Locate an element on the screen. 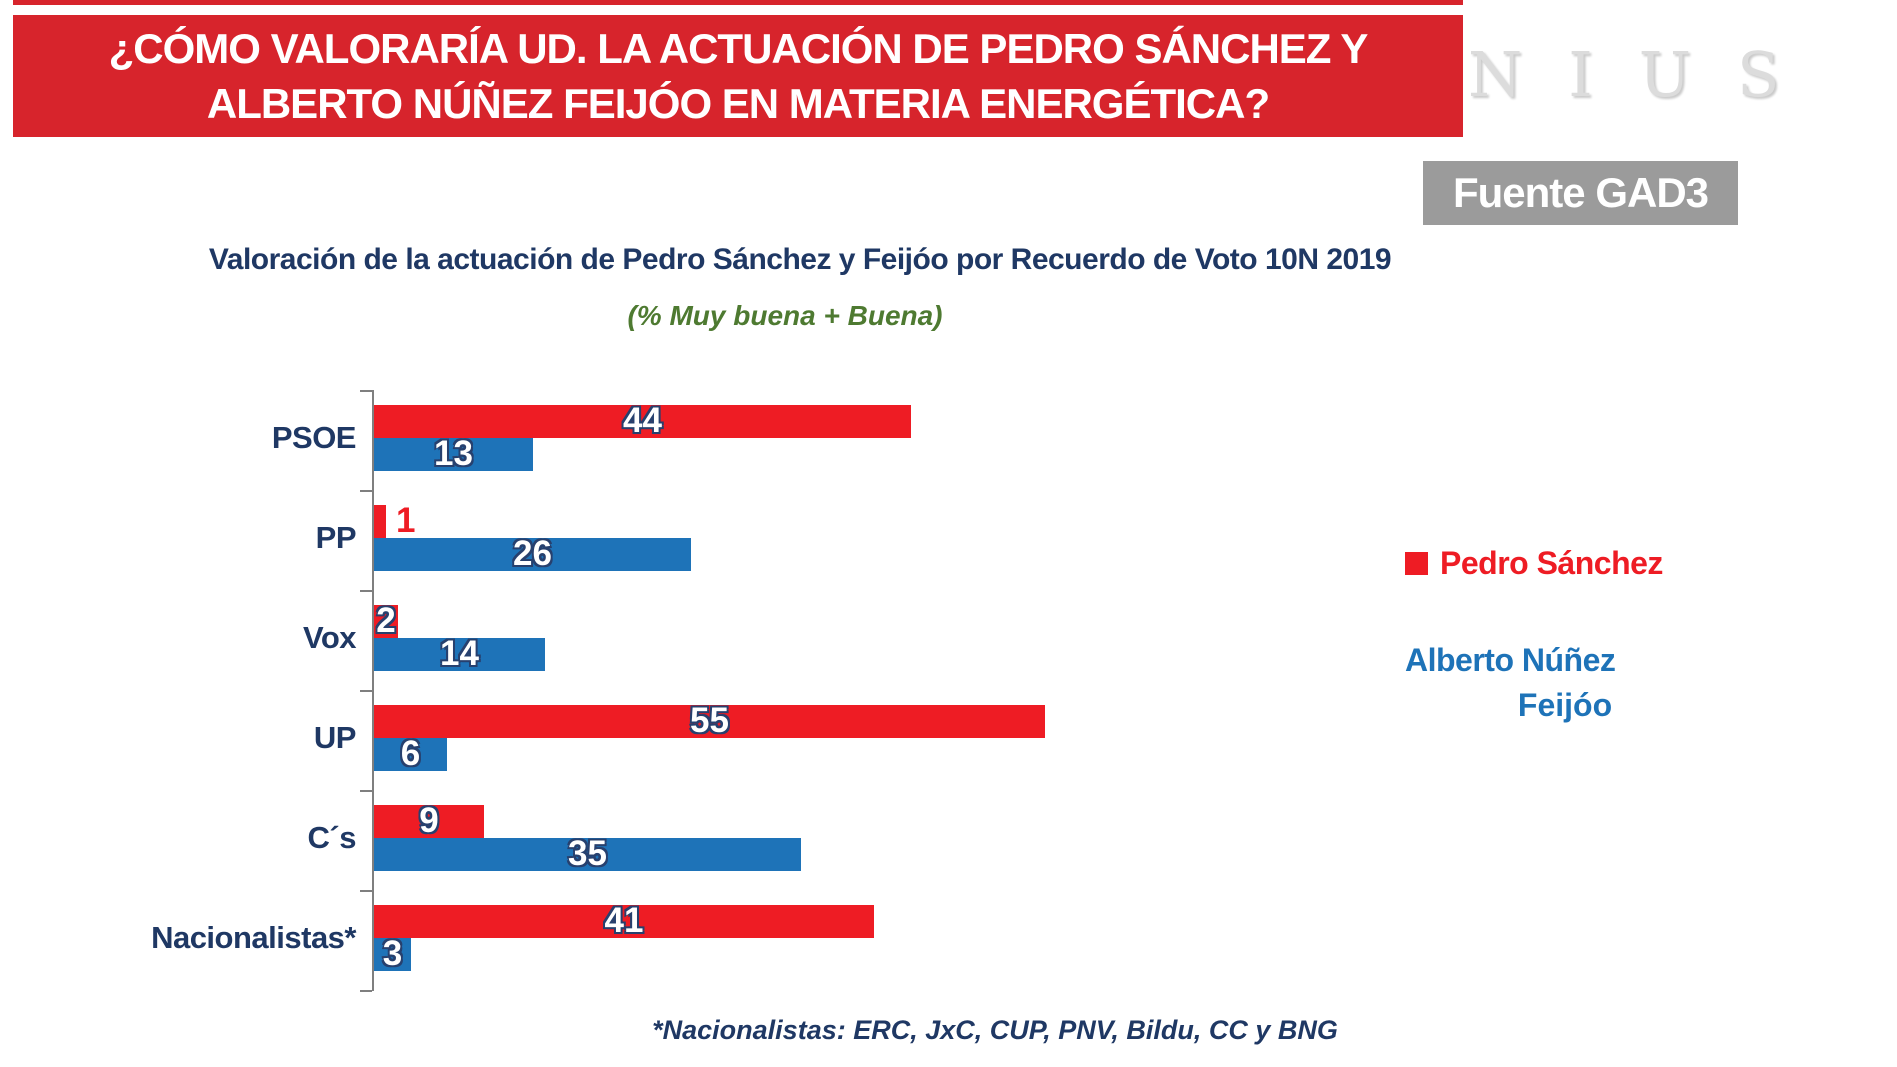  source-badge-label: Fuente GAD3 is located at coordinates (1580, 192).